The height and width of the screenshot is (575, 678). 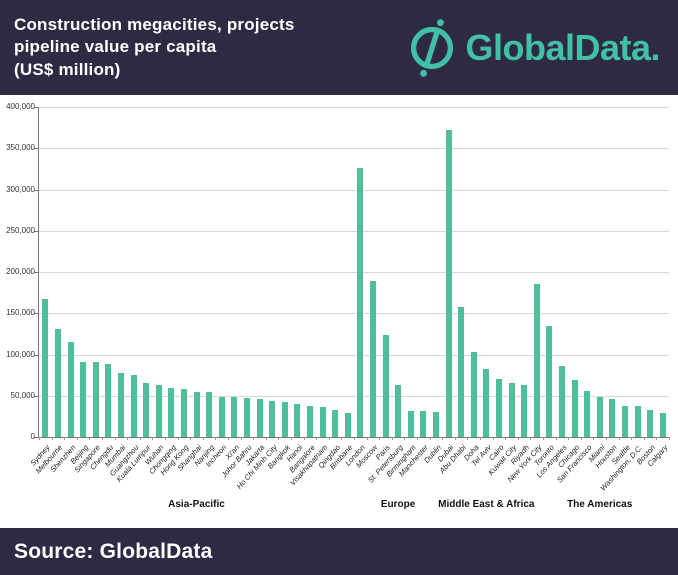 What do you see at coordinates (183, 413) in the screenshot?
I see `bar-hong-kong` at bounding box center [183, 413].